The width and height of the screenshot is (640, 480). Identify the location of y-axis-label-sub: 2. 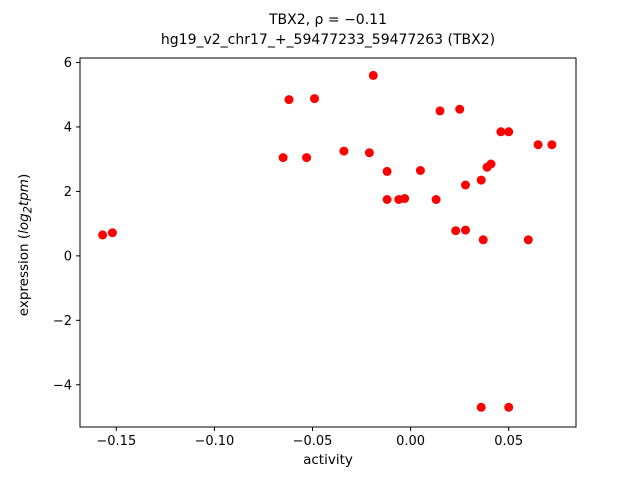
(28, 210).